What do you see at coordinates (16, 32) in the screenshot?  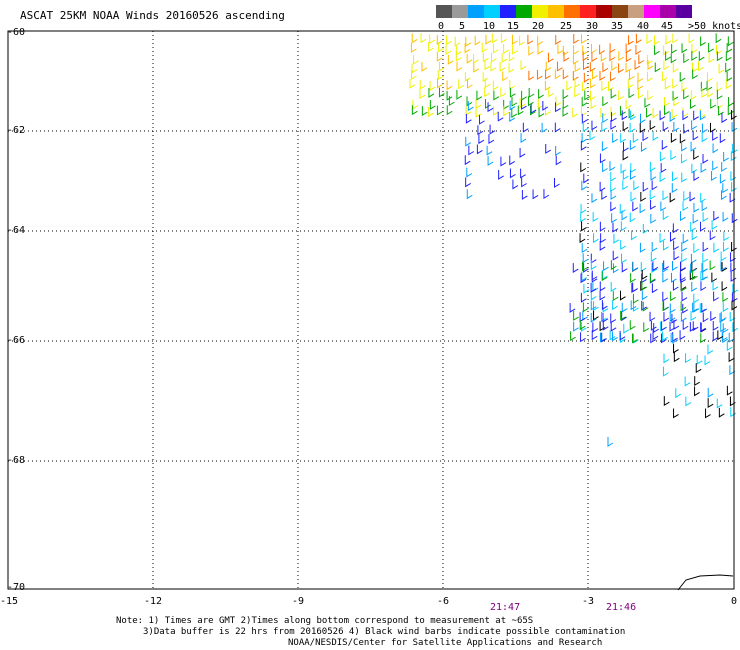 I see `lat-label: -60` at bounding box center [16, 32].